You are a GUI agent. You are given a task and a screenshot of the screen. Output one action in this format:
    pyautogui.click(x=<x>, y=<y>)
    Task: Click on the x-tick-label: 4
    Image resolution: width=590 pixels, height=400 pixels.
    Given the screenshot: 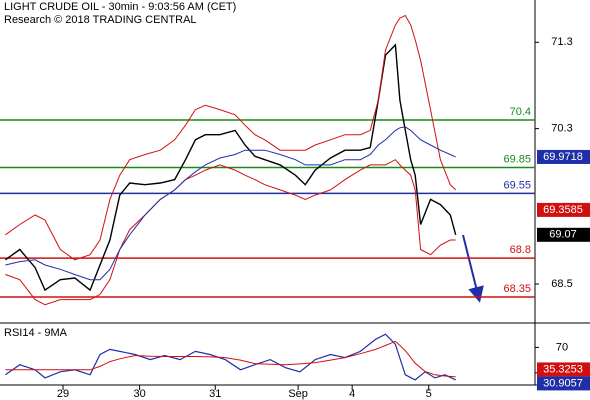 What is the action you would take?
    pyautogui.click(x=352, y=394)
    